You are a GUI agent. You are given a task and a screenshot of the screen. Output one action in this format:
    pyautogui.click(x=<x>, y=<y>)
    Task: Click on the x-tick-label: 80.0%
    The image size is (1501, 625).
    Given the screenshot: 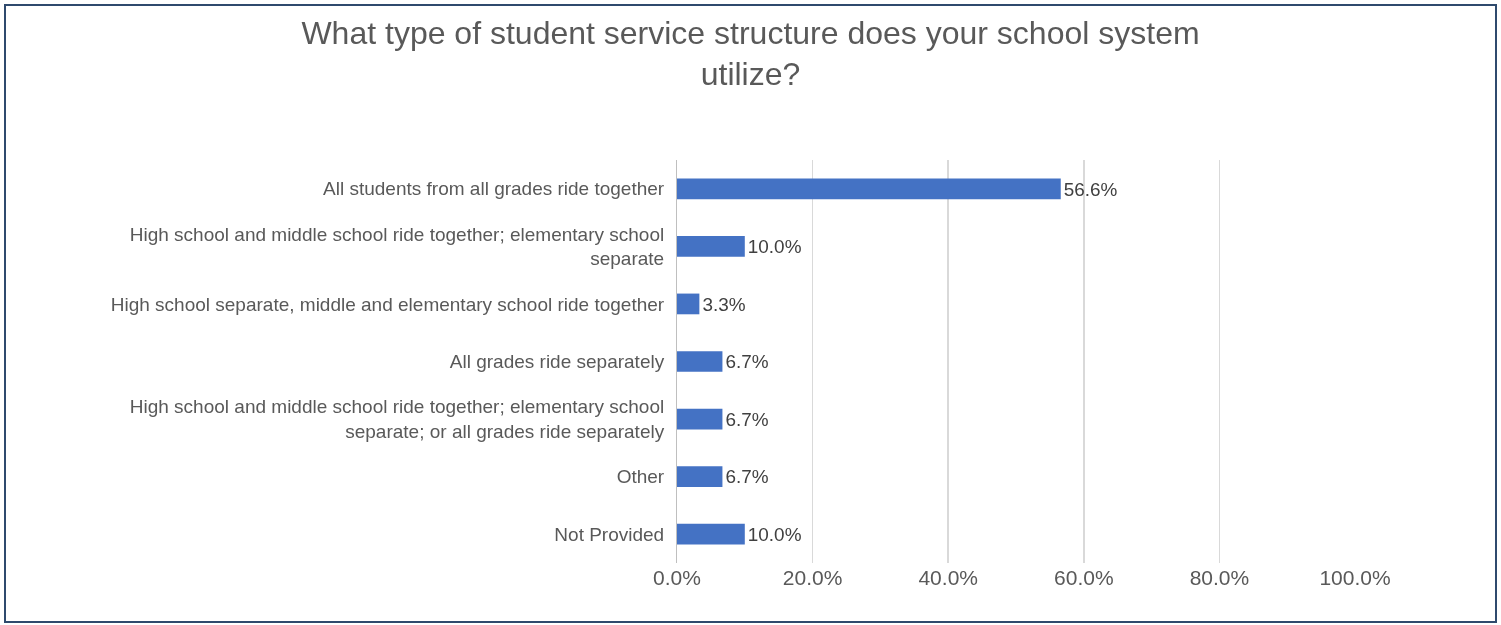 What is the action you would take?
    pyautogui.click(x=1219, y=577)
    